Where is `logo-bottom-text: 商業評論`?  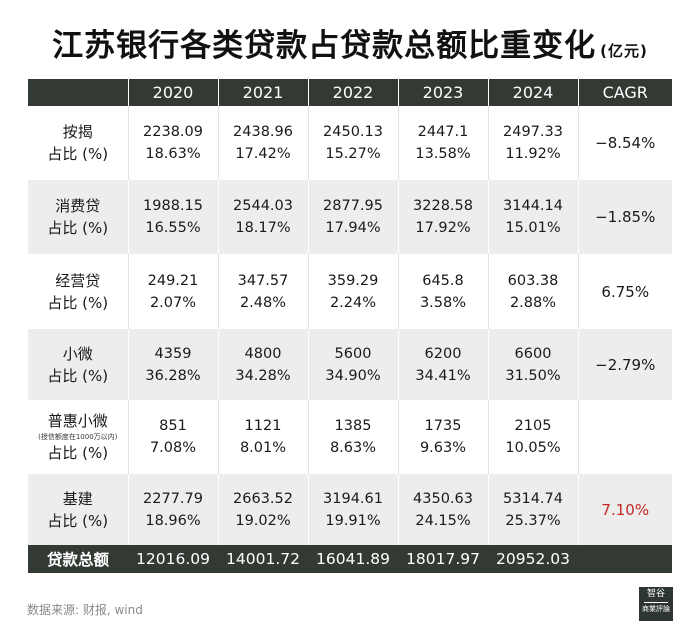 logo-bottom-text: 商業評論 is located at coordinates (656, 609).